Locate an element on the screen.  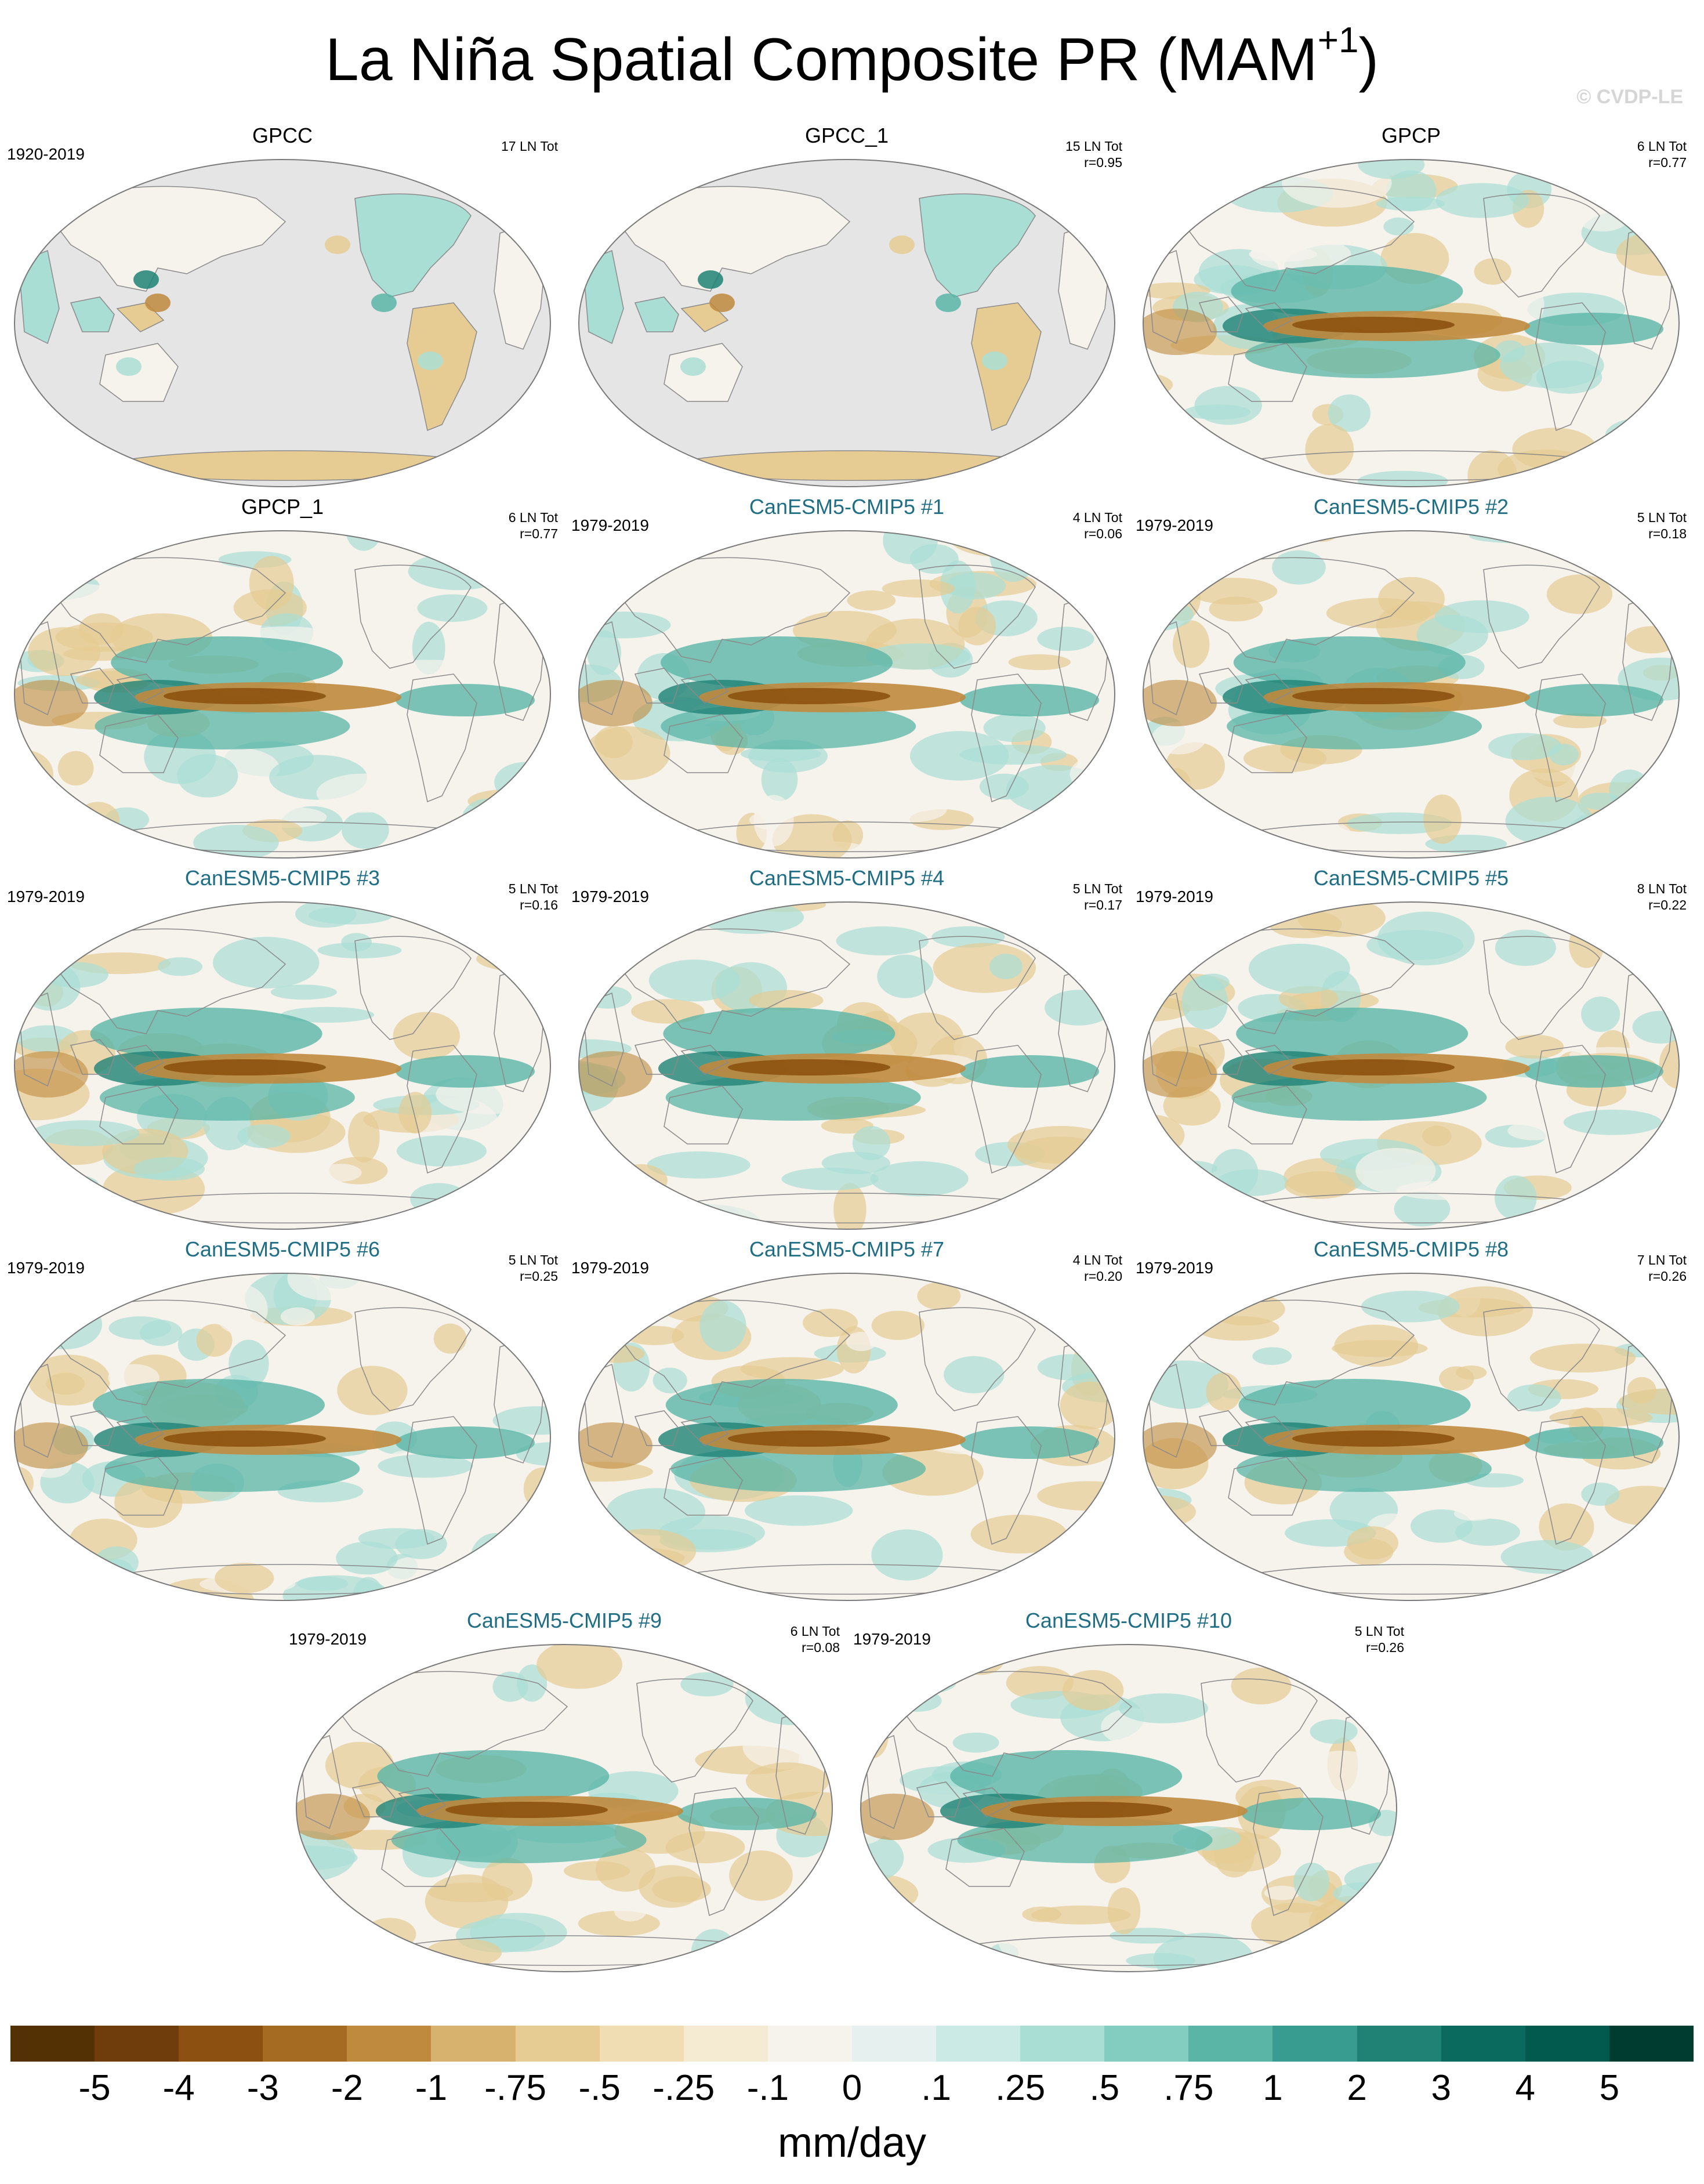
credit-watermark: © CVDP-LE is located at coordinates (1629, 97).